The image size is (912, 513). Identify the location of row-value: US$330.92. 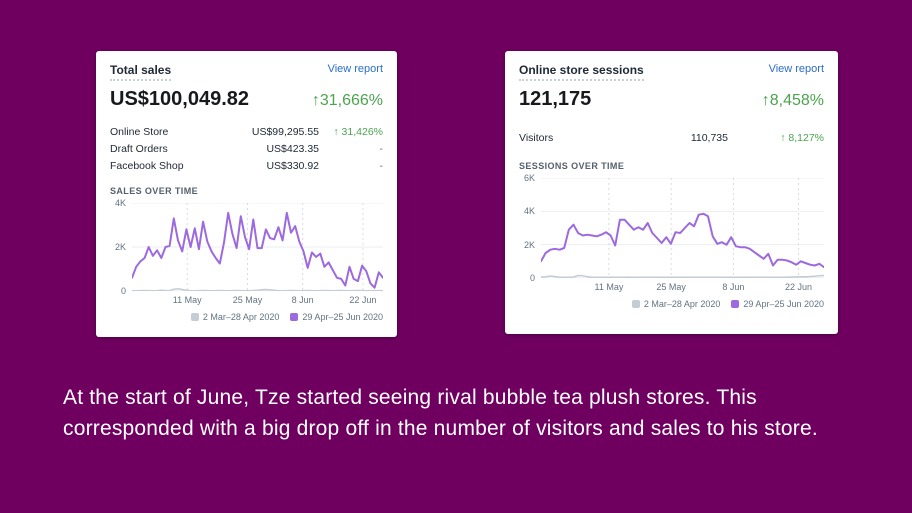
(292, 166).